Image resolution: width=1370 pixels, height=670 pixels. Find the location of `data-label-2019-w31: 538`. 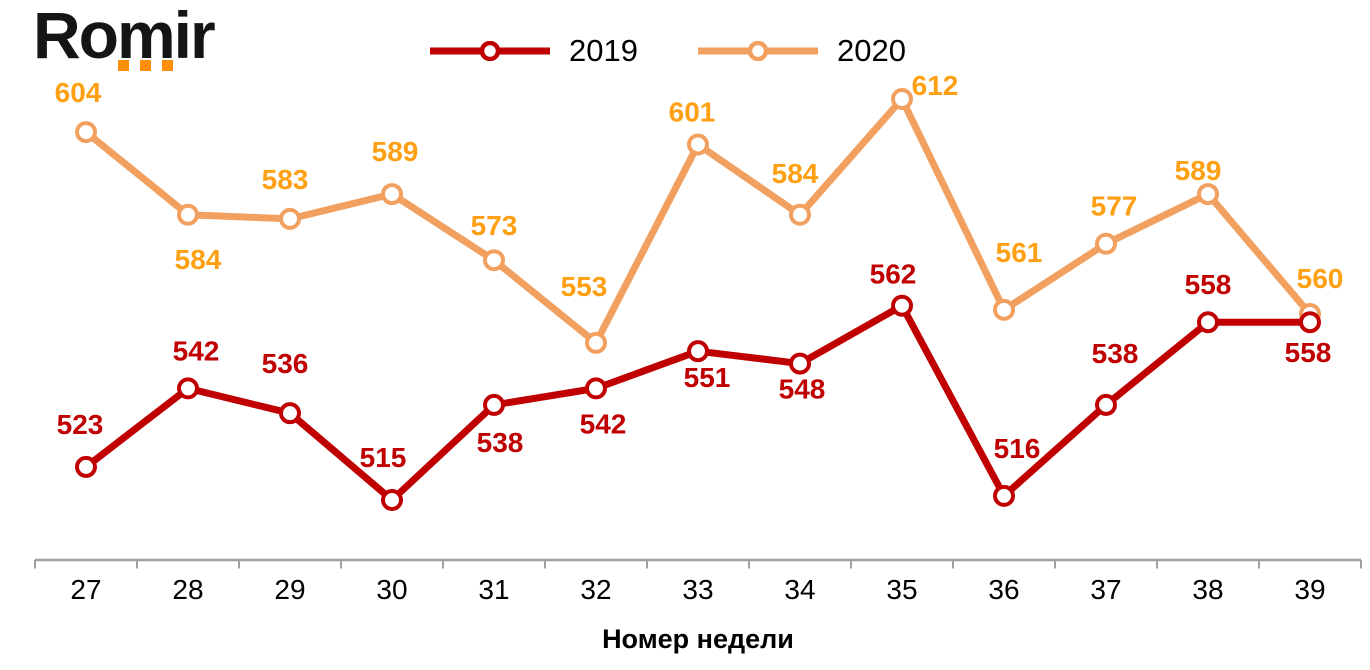

data-label-2019-w31: 538 is located at coordinates (500, 442).